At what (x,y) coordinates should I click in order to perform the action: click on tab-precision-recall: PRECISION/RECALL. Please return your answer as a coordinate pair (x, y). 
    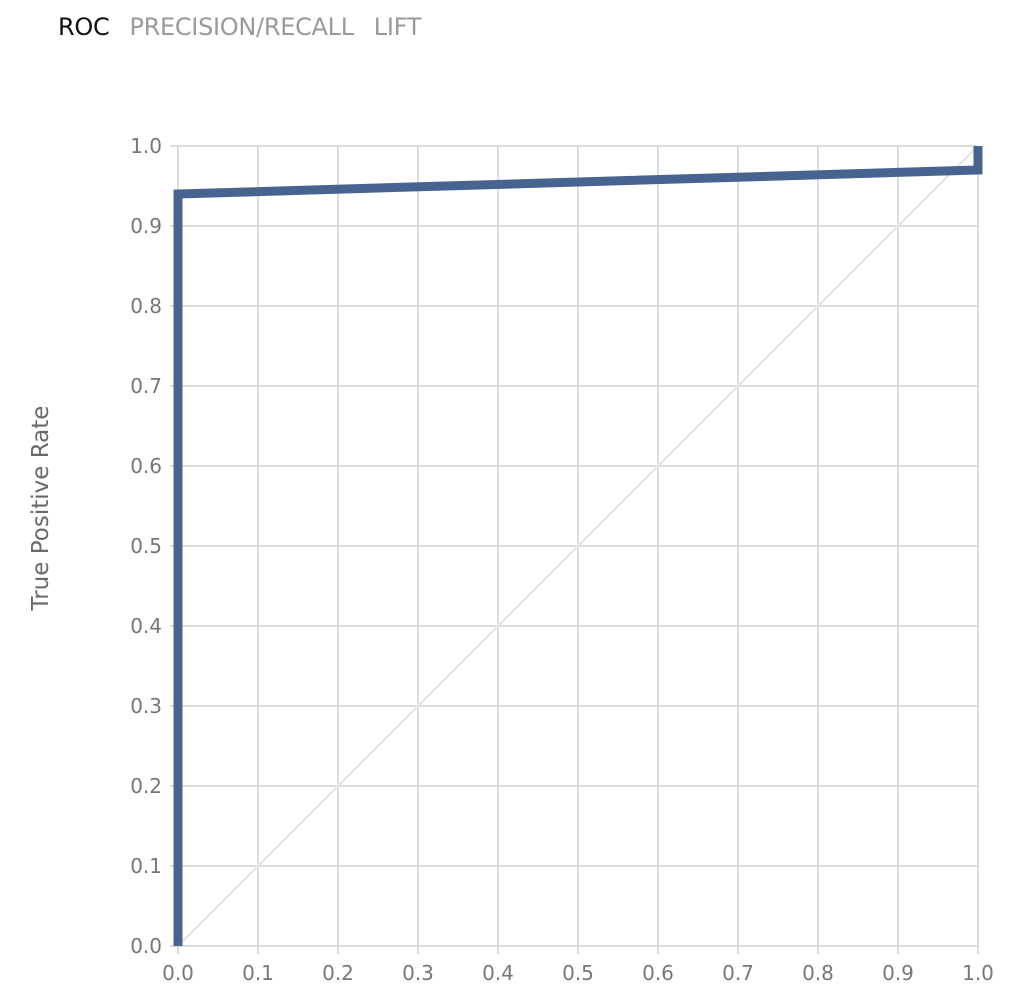
    Looking at the image, I should click on (241, 27).